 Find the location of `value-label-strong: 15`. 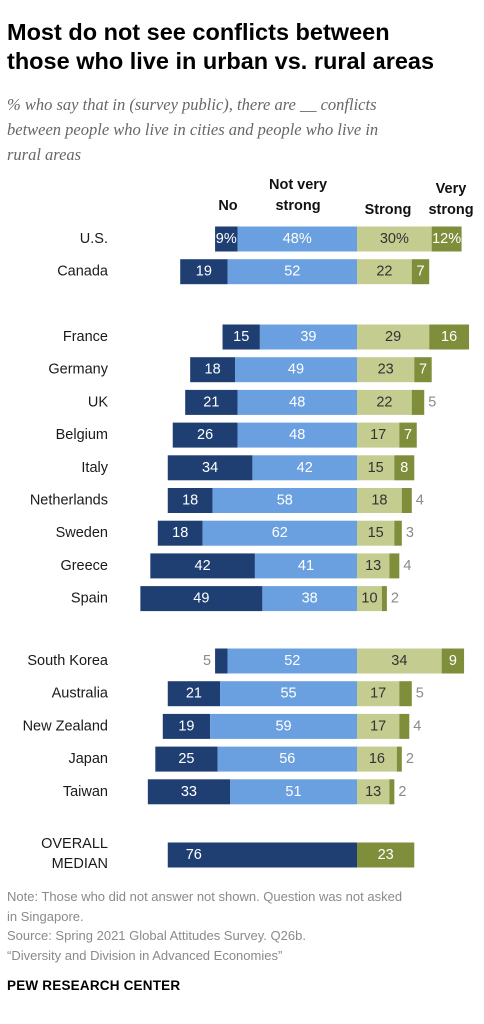

value-label-strong: 15 is located at coordinates (376, 468).